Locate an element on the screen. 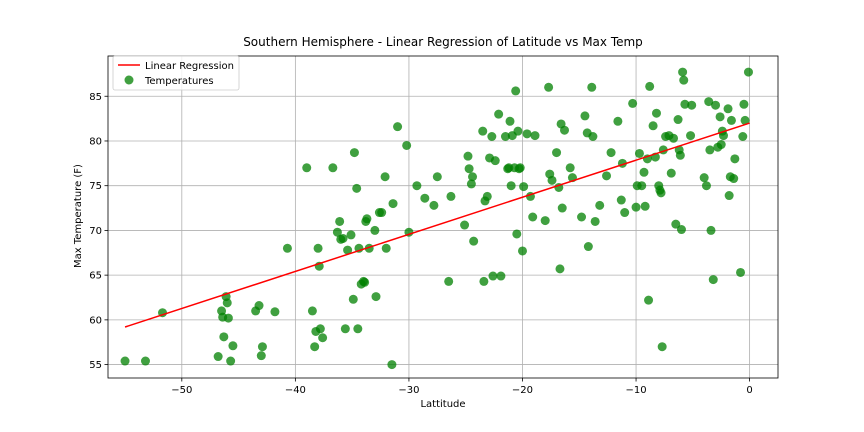  legend-temperatures-label: Temperatures is located at coordinates (179, 81).